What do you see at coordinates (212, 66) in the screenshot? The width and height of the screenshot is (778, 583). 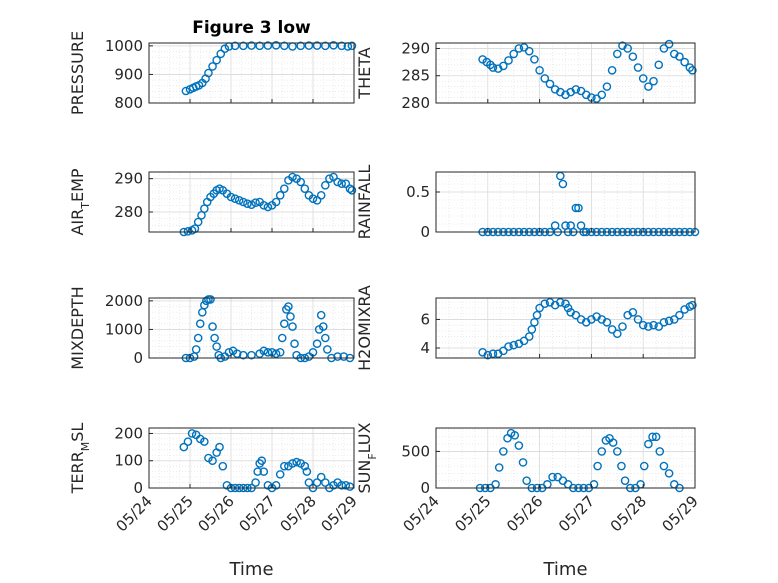 I see `subplot-pressure: 800 900 1000 PRESSURE Figure 3 low` at bounding box center [212, 66].